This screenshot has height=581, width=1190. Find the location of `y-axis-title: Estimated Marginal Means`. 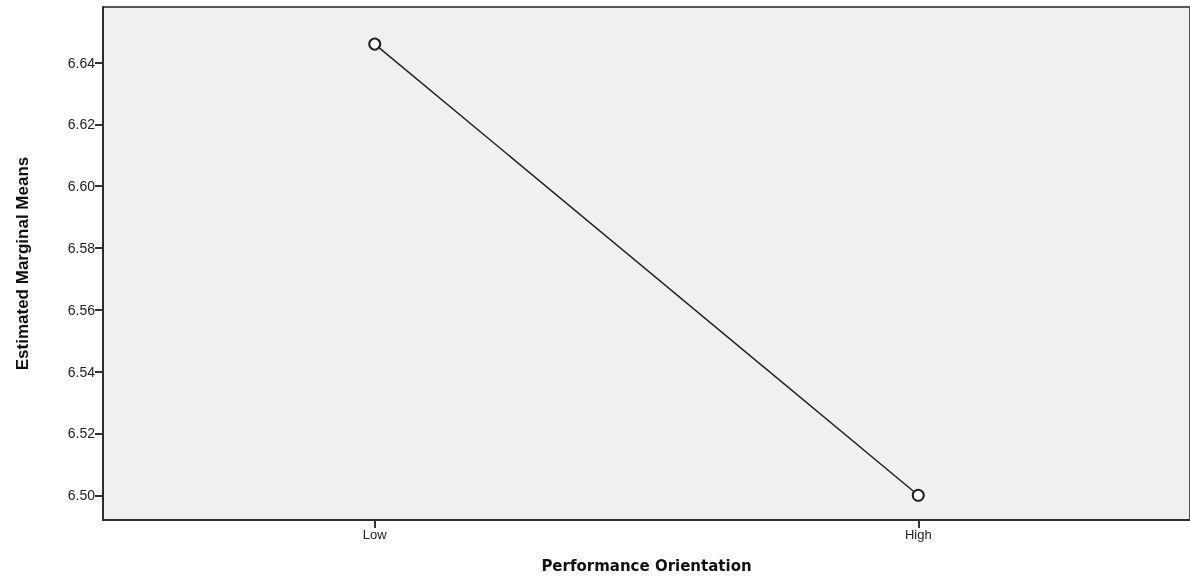

y-axis-title: Estimated Marginal Means is located at coordinates (22, 263).